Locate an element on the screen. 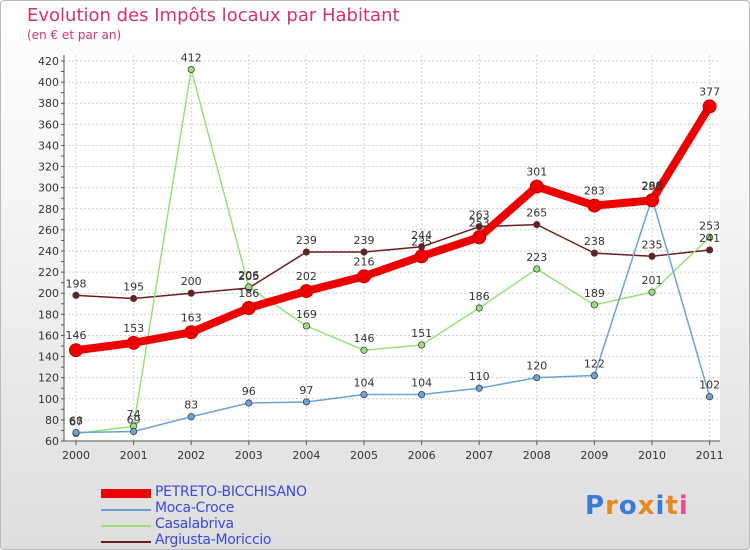  x-tick-label: 2003 is located at coordinates (249, 455).